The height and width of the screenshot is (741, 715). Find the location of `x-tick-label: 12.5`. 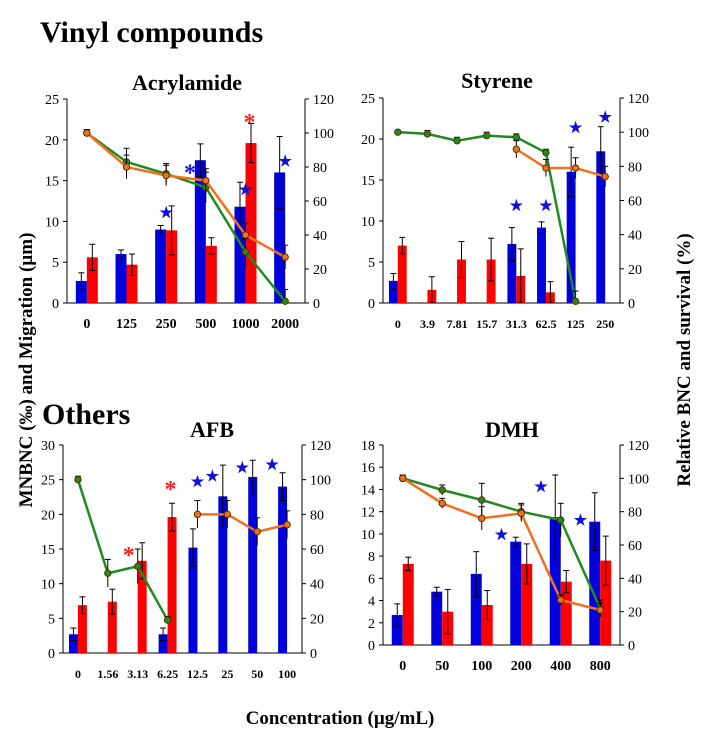

x-tick-label: 12.5 is located at coordinates (197, 674).